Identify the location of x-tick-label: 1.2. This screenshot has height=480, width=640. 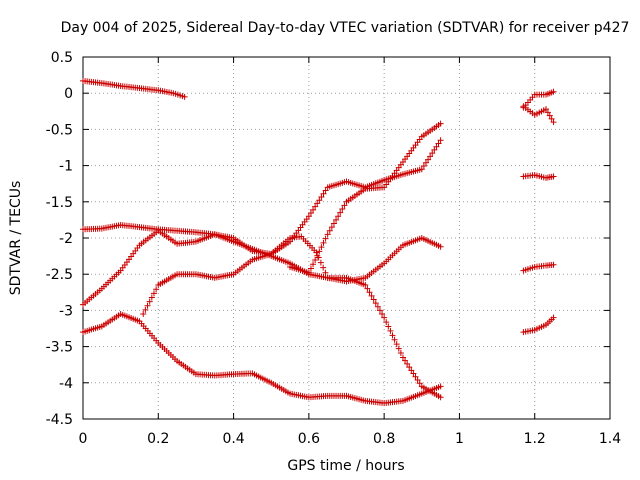
(535, 439).